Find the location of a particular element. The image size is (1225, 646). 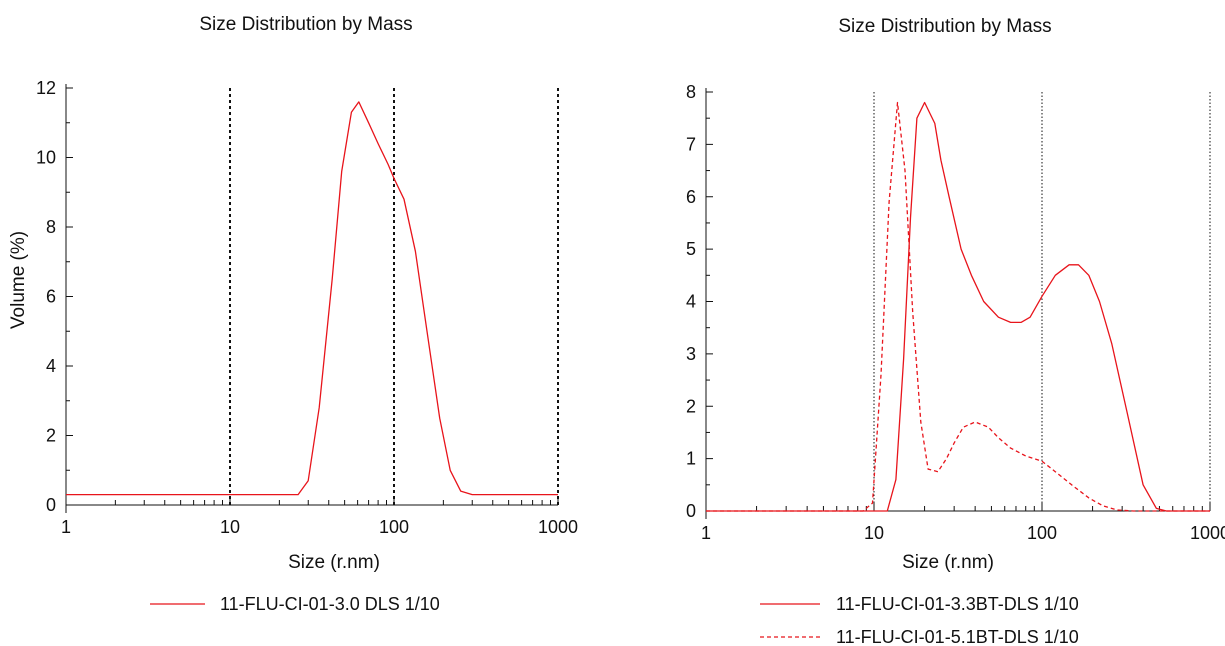

legend-label: 11-FLU-CI-01-3.0 DLS 1/10 is located at coordinates (330, 604).